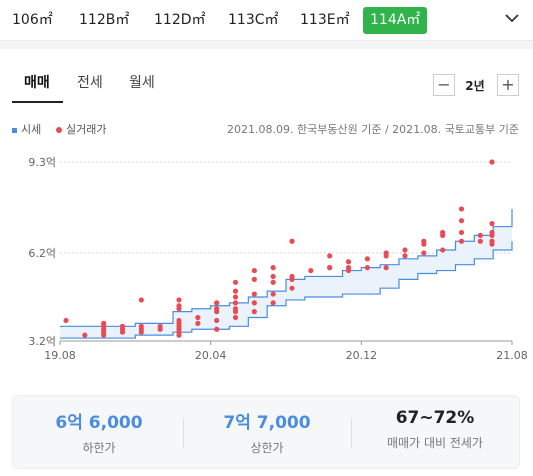 The width and height of the screenshot is (533, 476). I want to click on size-tab-113e: 113E㎡, so click(325, 20).